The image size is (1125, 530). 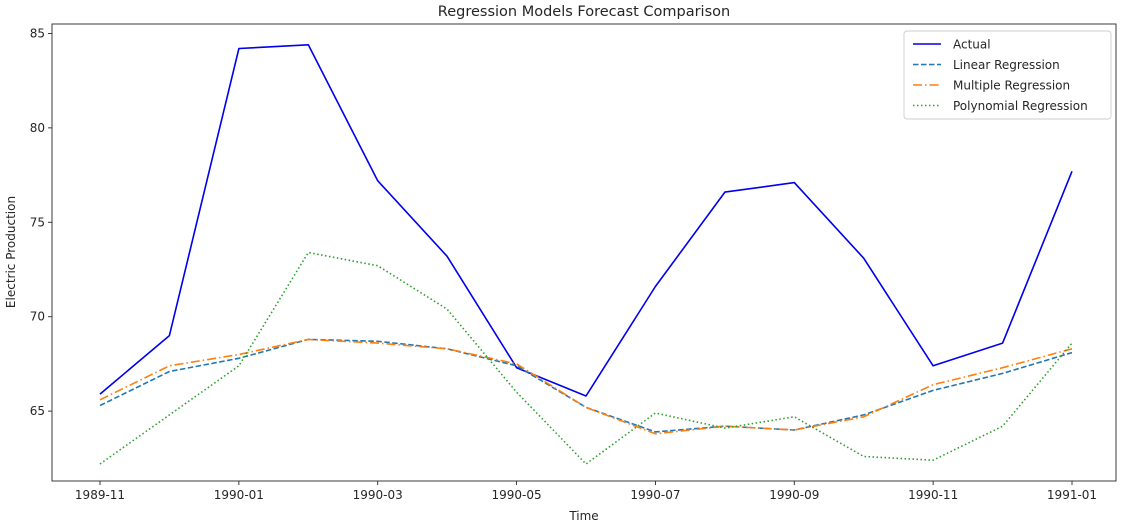 What do you see at coordinates (37, 33) in the screenshot?
I see `y-tick-label: 85` at bounding box center [37, 33].